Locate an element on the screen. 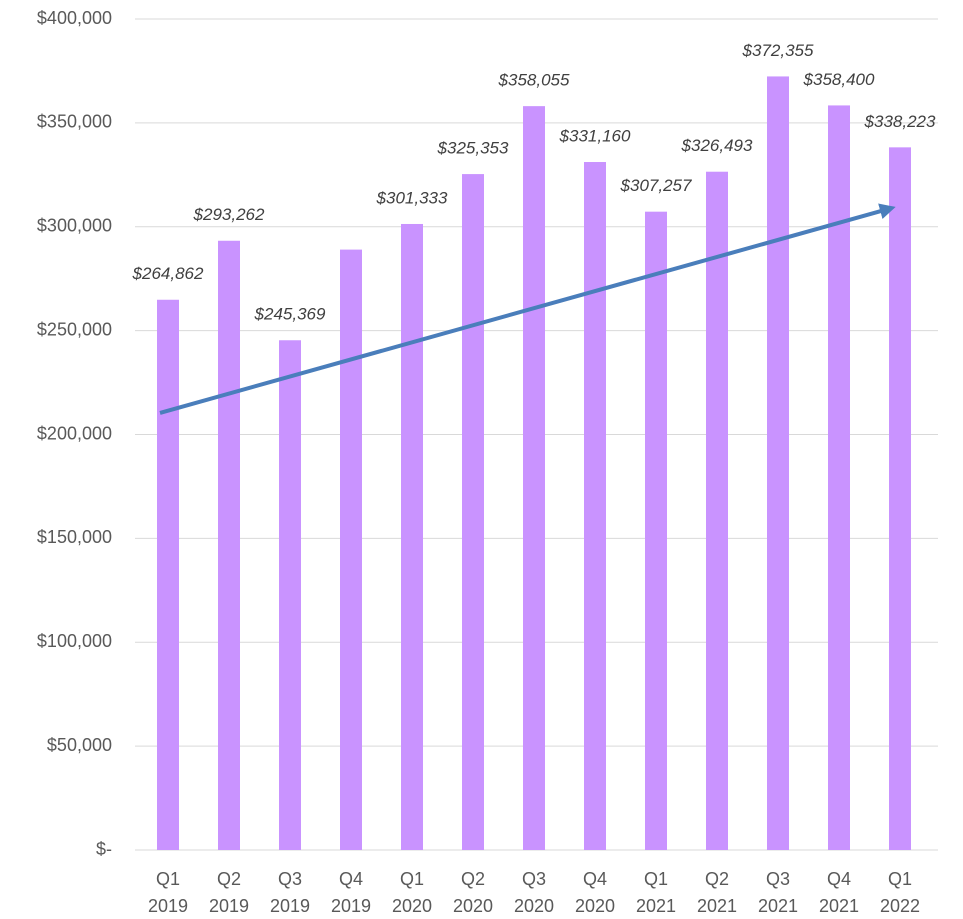 The width and height of the screenshot is (963, 919). x-tick-label: Q4 2021 is located at coordinates (839, 892).